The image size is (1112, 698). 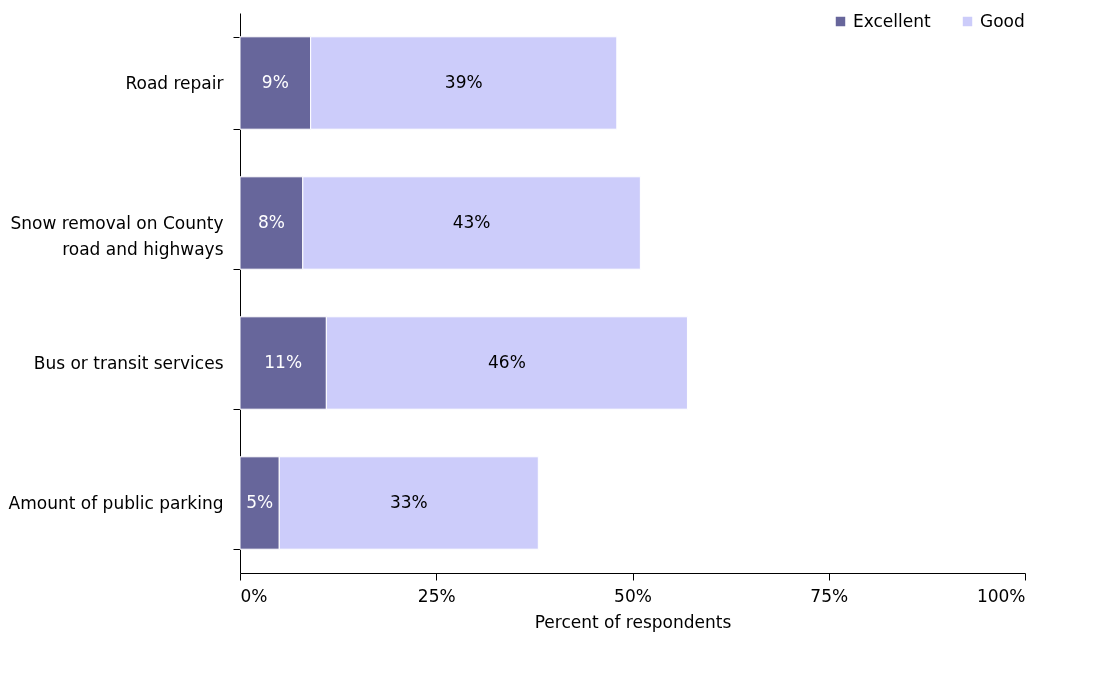 I want to click on legend-label: Good, so click(x=1002, y=20).